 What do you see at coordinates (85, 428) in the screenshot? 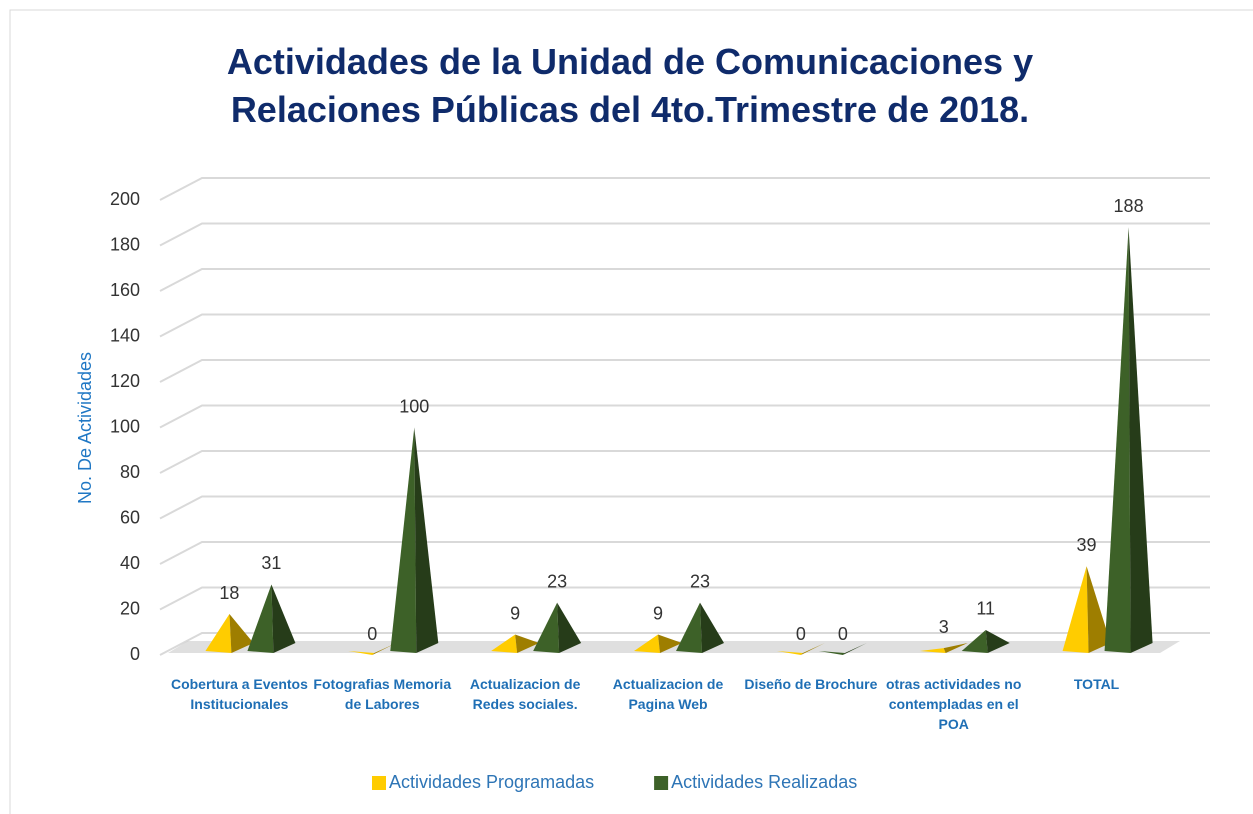
I see `y-axis-label: No. De Actividades` at bounding box center [85, 428].